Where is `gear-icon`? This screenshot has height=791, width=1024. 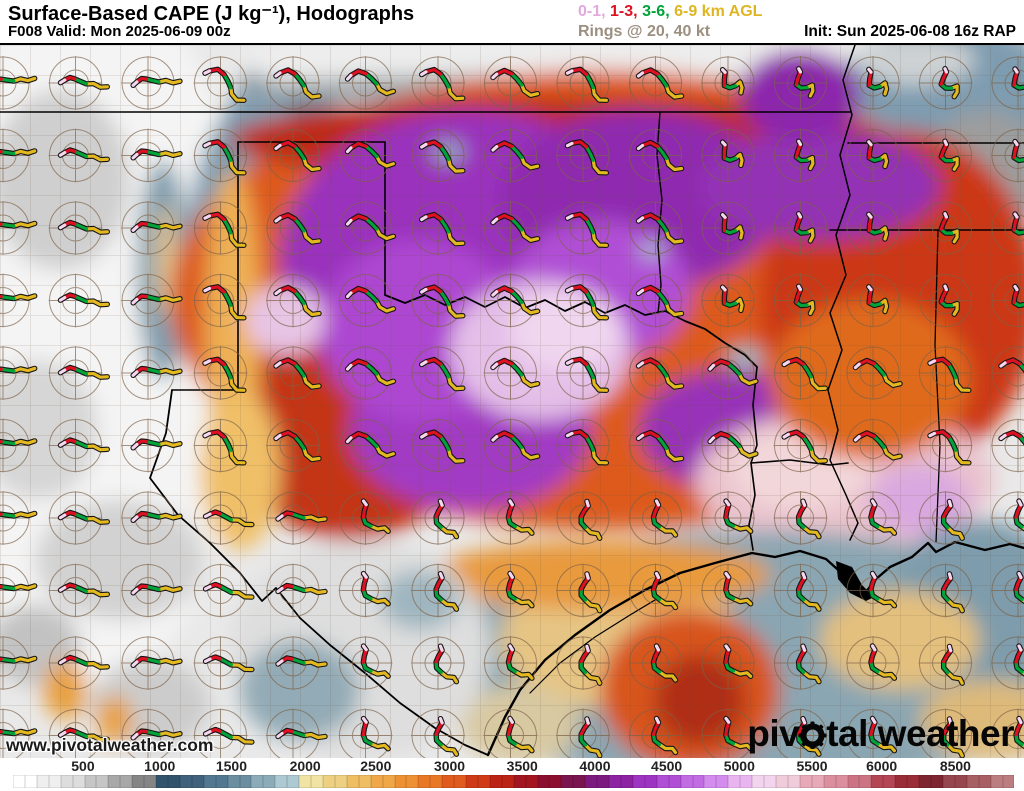
gear-icon is located at coordinates (812, 736).